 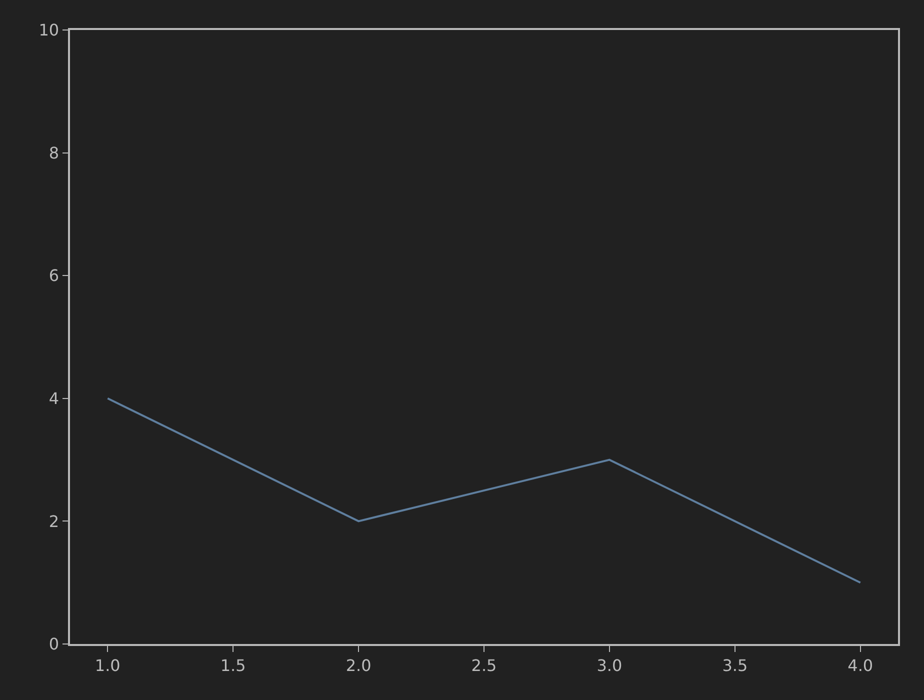 What do you see at coordinates (107, 665) in the screenshot?
I see `x-tick-label: 1.0` at bounding box center [107, 665].